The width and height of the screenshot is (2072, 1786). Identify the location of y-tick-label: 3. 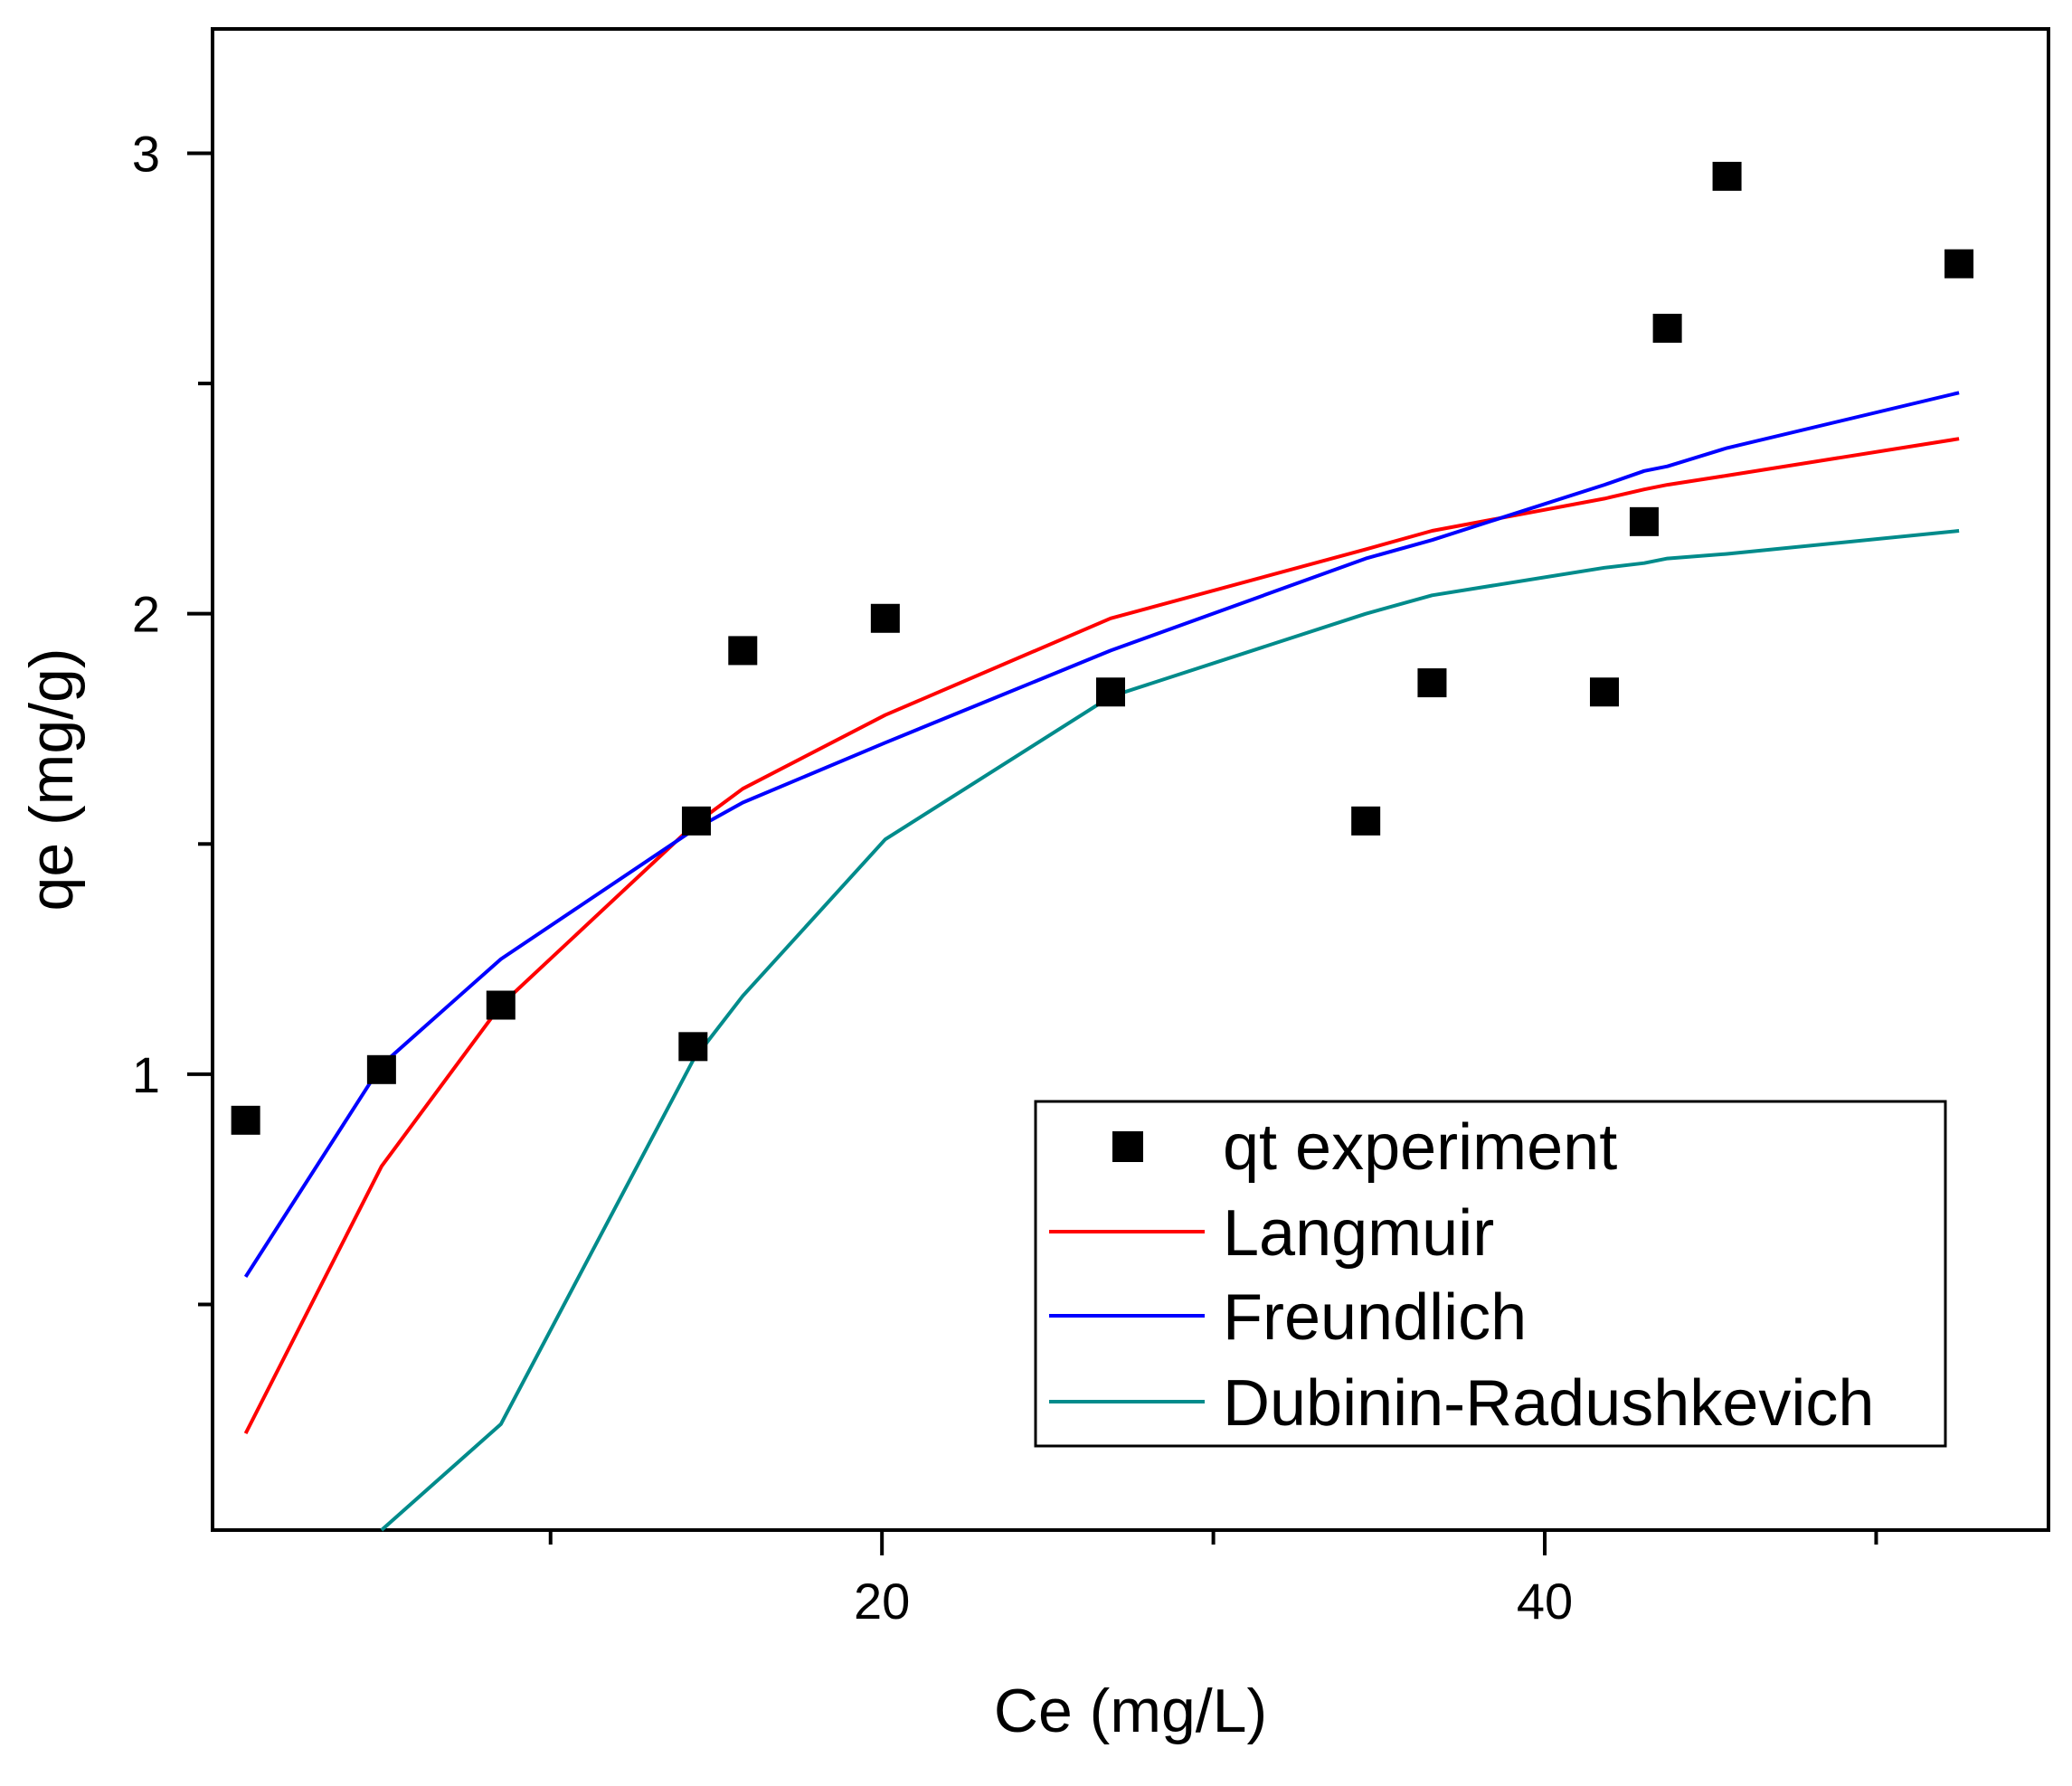
(146, 154).